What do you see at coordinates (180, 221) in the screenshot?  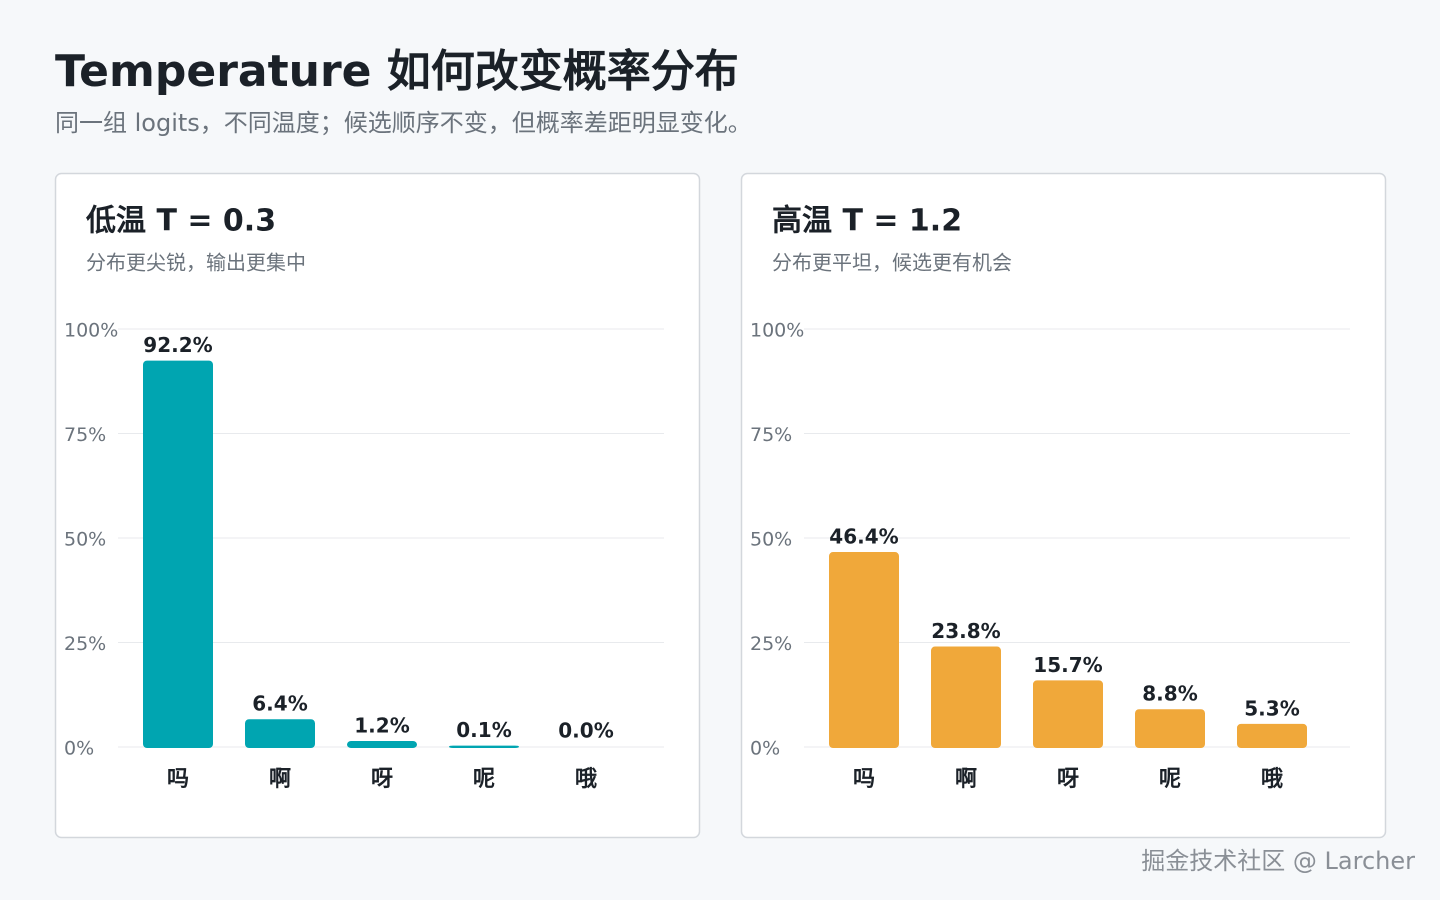 I see `card-title: 低温 T = 0.3` at bounding box center [180, 221].